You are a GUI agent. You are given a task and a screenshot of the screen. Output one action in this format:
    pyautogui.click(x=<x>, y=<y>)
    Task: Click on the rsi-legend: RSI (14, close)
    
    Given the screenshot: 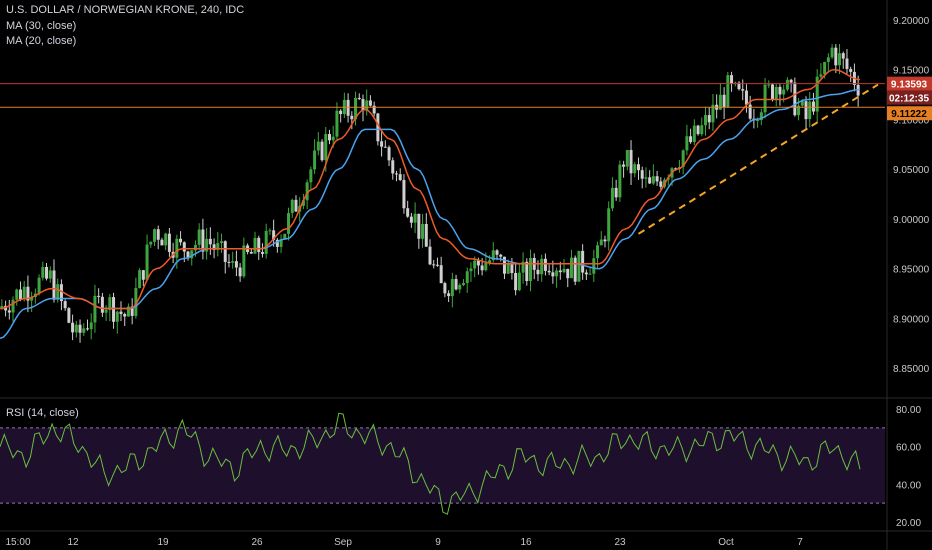 What is the action you would take?
    pyautogui.click(x=42, y=413)
    